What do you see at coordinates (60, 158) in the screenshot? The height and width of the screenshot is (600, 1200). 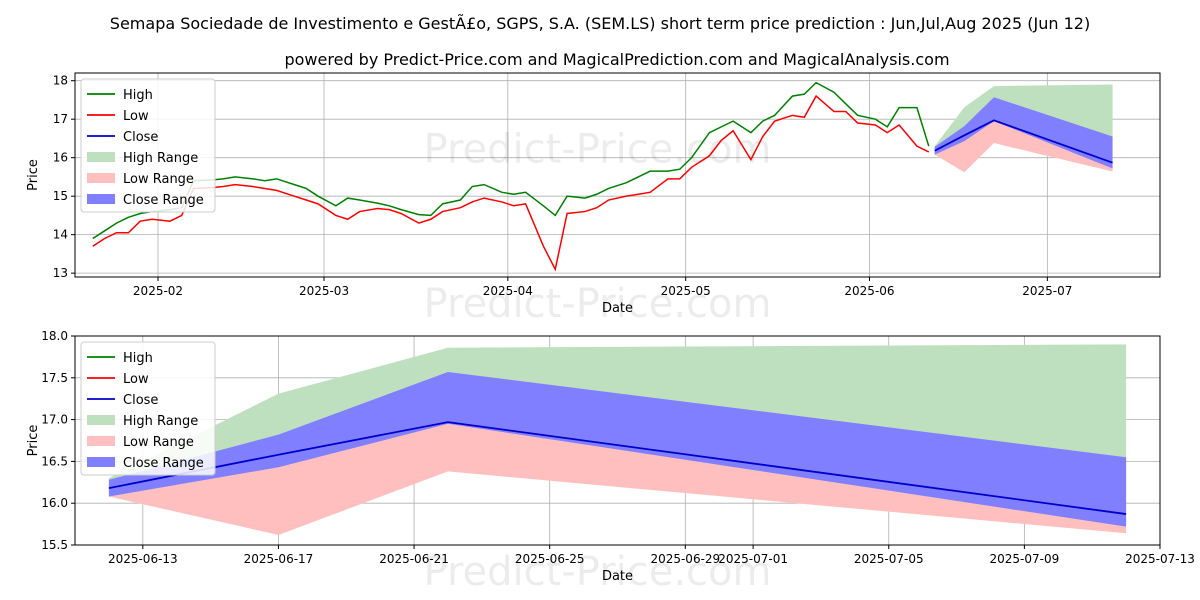 I see `y-tick-label: 16` at bounding box center [60, 158].